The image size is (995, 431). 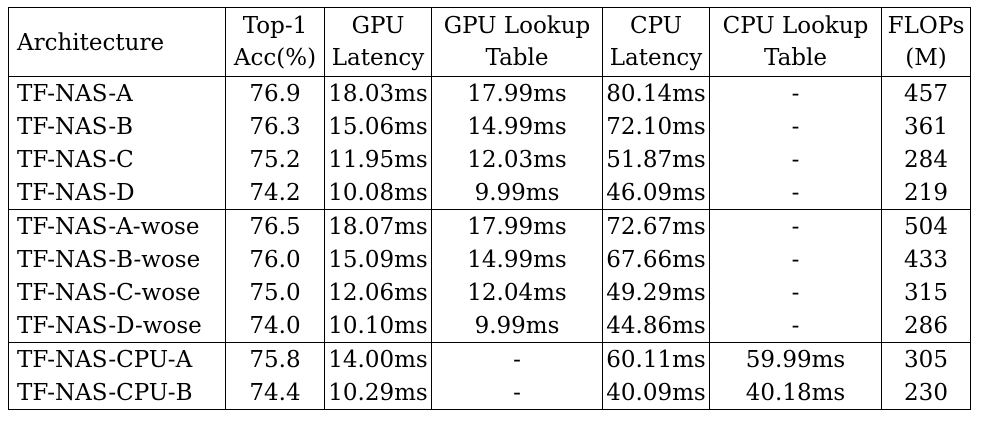 I want to click on header-row-2: Acc(%) Latency Table Latency Table (M), so click(x=490, y=59).